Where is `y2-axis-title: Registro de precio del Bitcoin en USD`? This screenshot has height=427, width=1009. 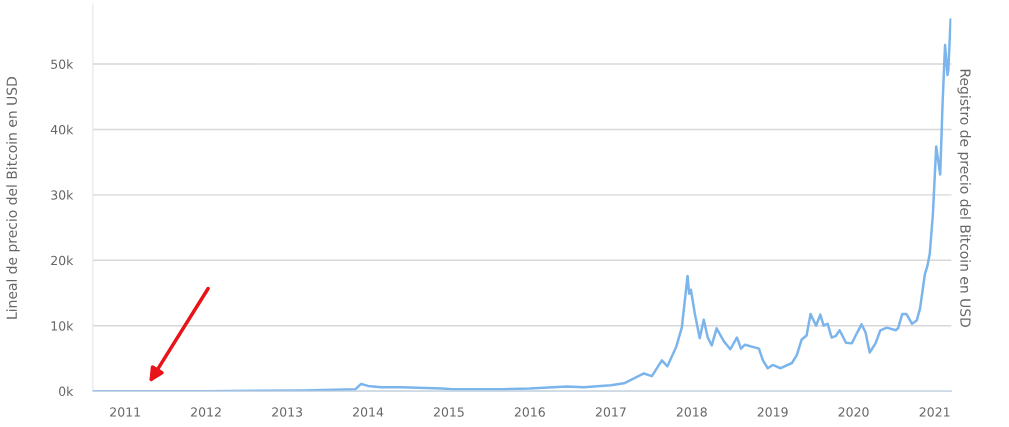 y2-axis-title: Registro de precio del Bitcoin en USD is located at coordinates (964, 198).